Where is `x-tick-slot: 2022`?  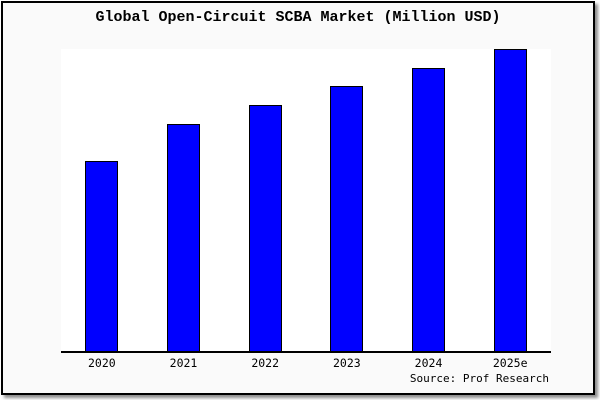 x-tick-slot: 2022 is located at coordinates (265, 363).